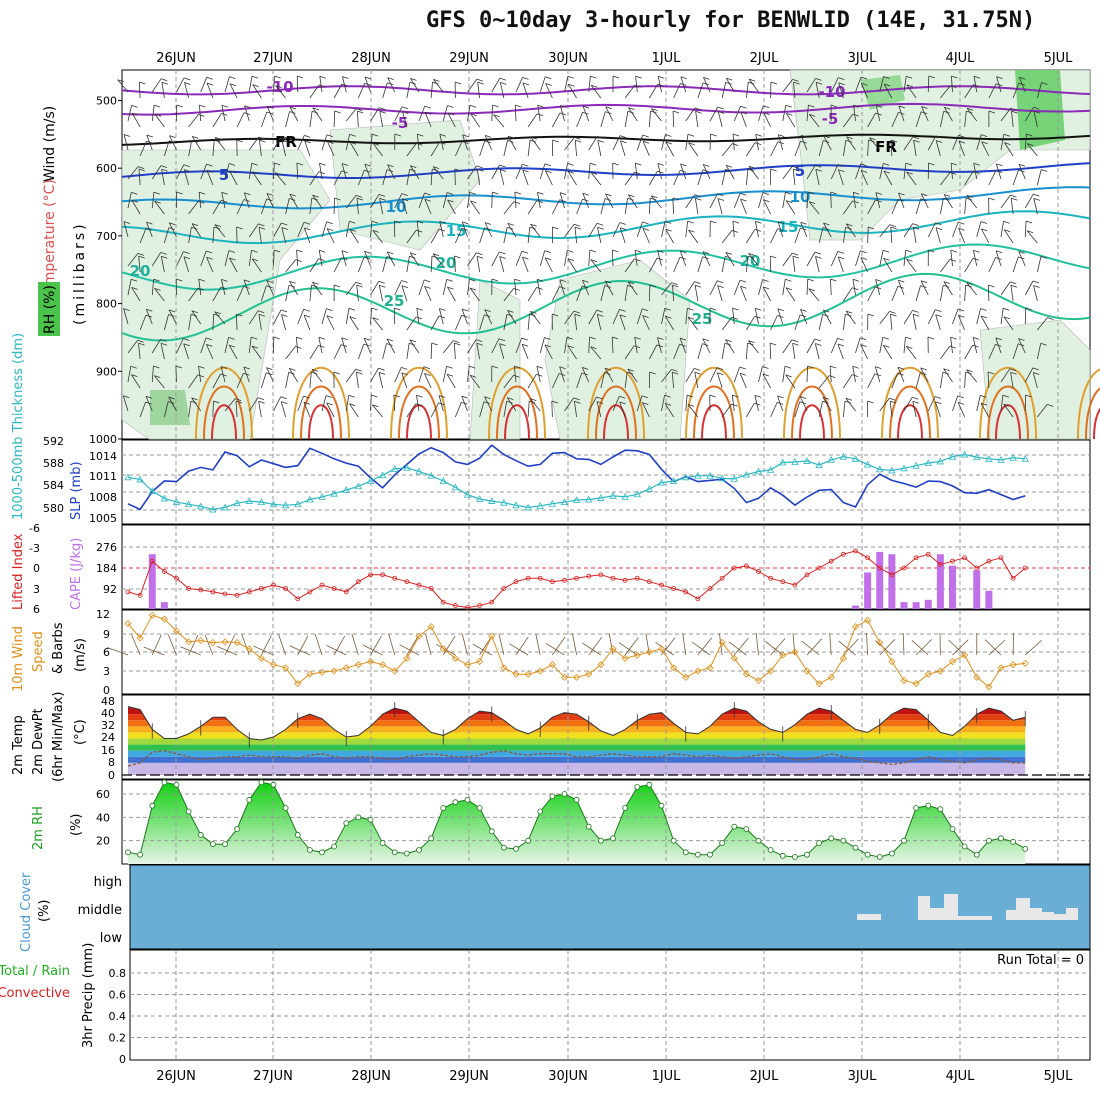  What do you see at coordinates (35, 971) in the screenshot?
I see `precip-label-a: Total / Rain` at bounding box center [35, 971].